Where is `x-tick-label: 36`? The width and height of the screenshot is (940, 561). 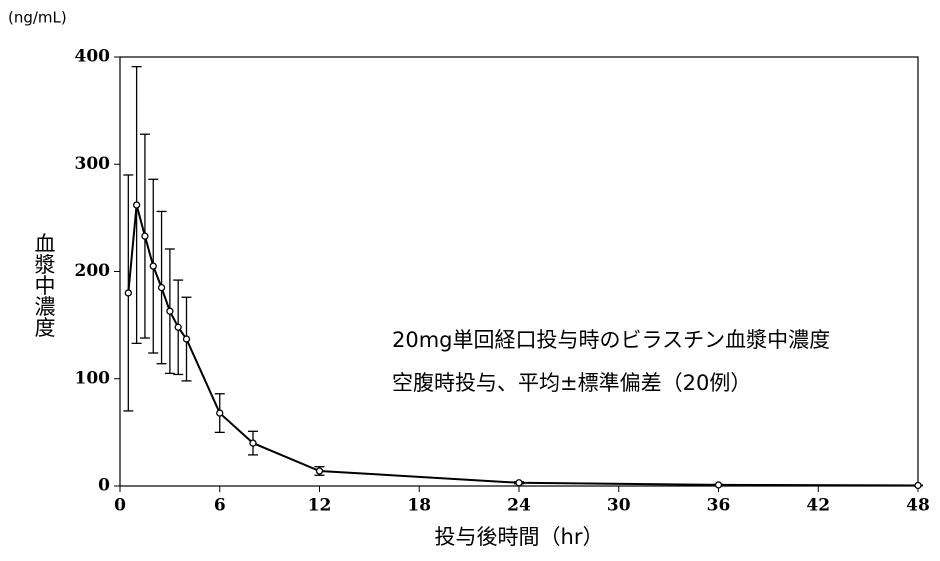
x-tick-label: 36 is located at coordinates (719, 506).